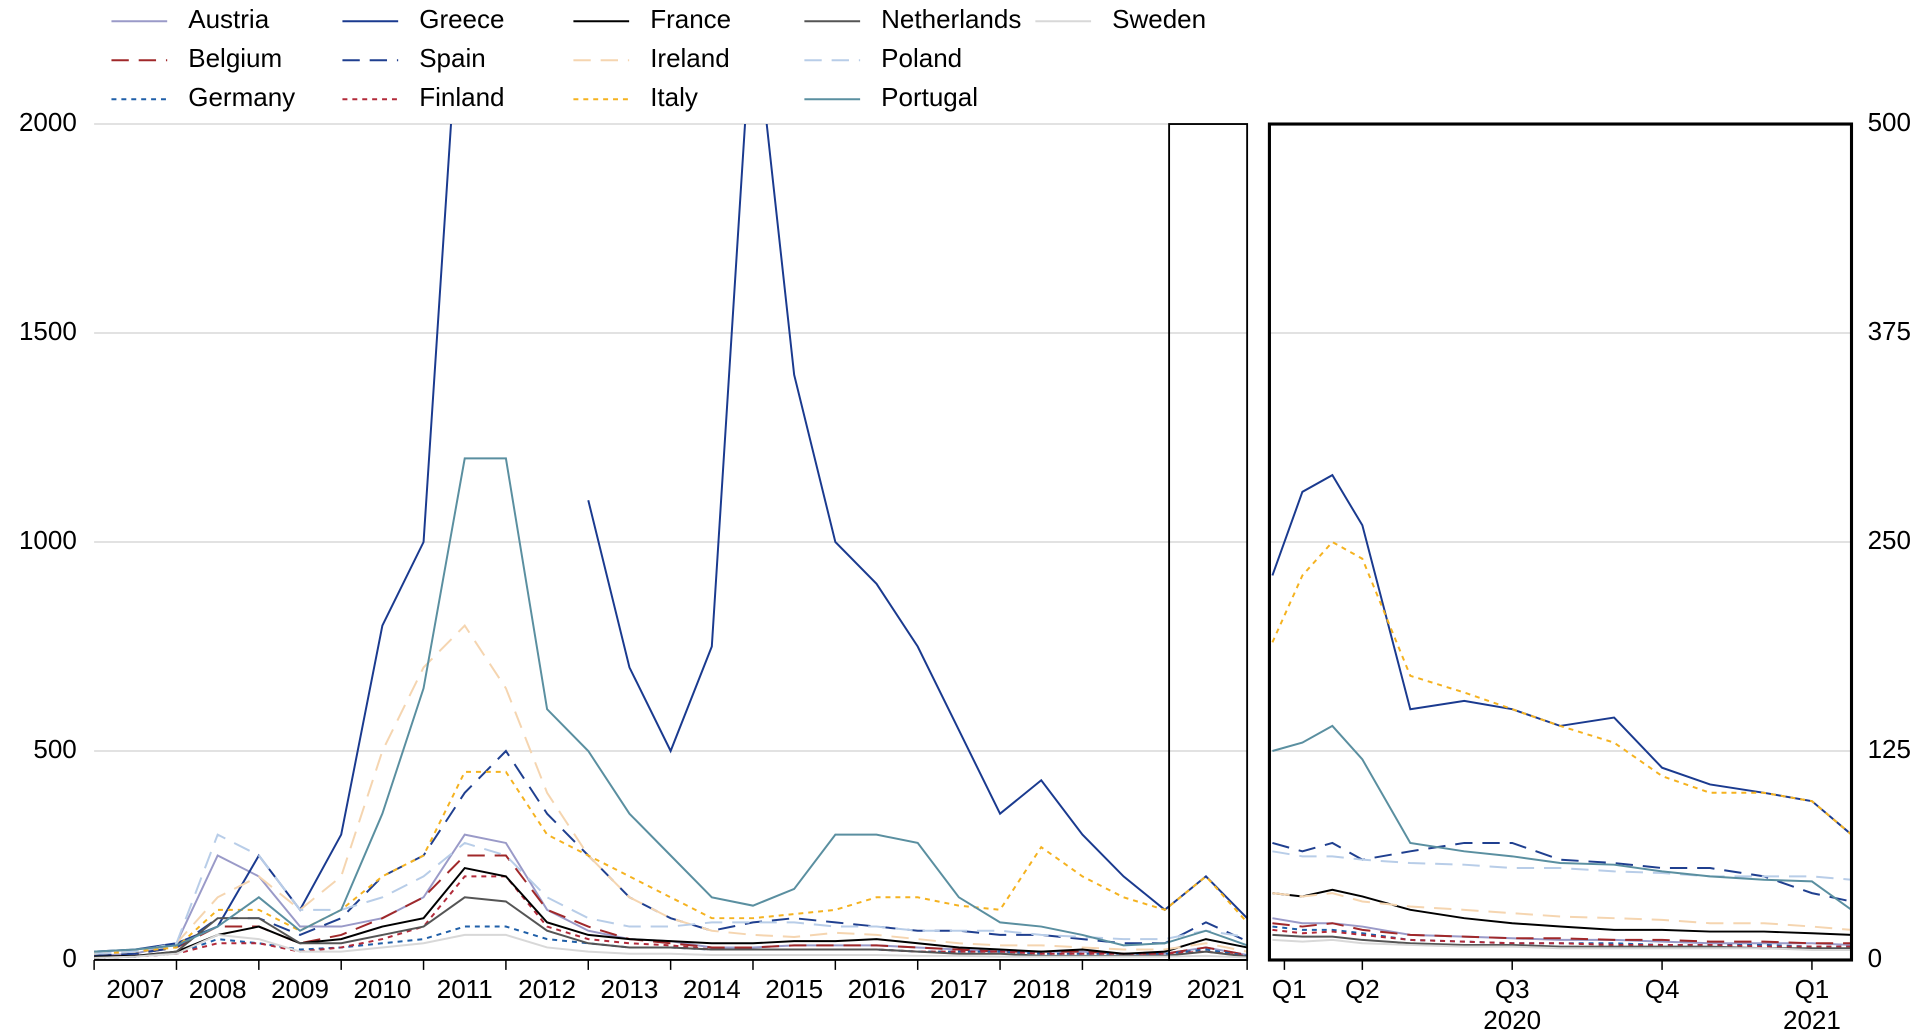  What do you see at coordinates (690, 58) in the screenshot?
I see `legend-label: Ireland` at bounding box center [690, 58].